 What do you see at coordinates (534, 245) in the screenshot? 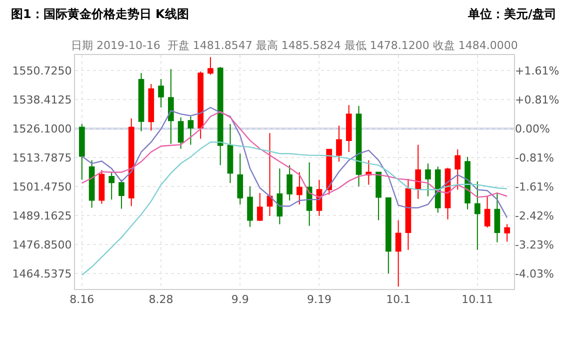
I see `y2-tick-label: -3.23%` at bounding box center [534, 245].